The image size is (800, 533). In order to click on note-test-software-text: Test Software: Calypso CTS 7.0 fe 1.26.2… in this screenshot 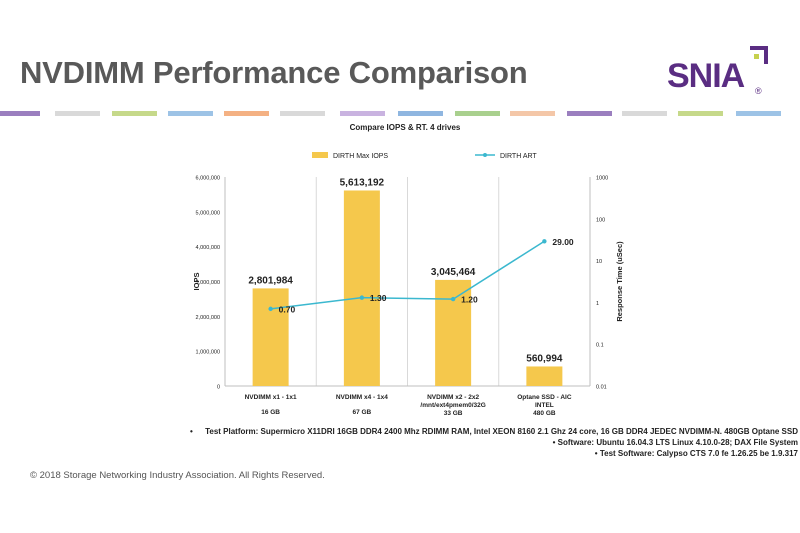, I will do `click(698, 453)`.